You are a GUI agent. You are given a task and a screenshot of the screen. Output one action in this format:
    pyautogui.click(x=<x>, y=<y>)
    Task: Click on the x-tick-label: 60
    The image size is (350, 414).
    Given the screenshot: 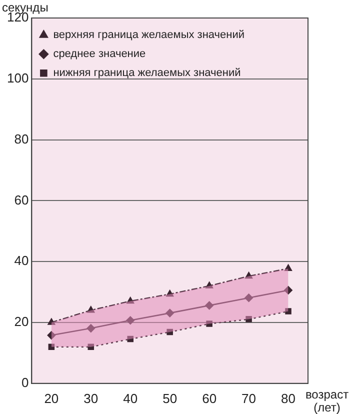 What is the action you would take?
    pyautogui.click(x=209, y=398)
    